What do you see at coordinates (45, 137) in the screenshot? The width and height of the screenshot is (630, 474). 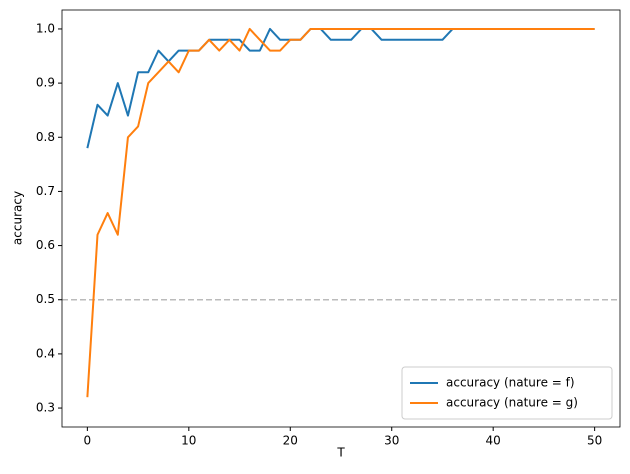 I see `y-tick-label: 0.8` at bounding box center [45, 137].